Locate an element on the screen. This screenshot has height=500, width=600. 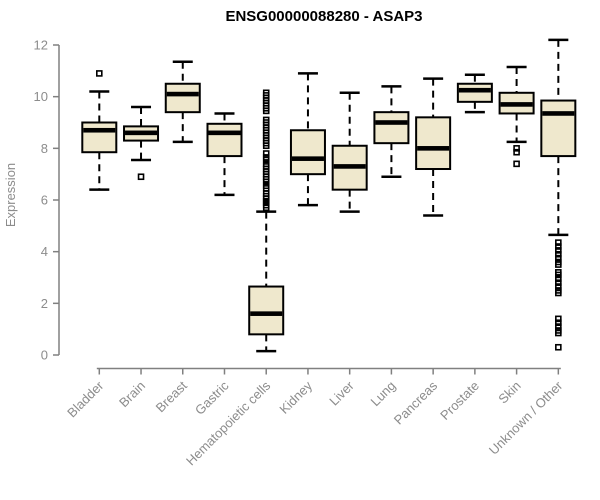
y-tick-label: 4 is located at coordinates (44, 251).